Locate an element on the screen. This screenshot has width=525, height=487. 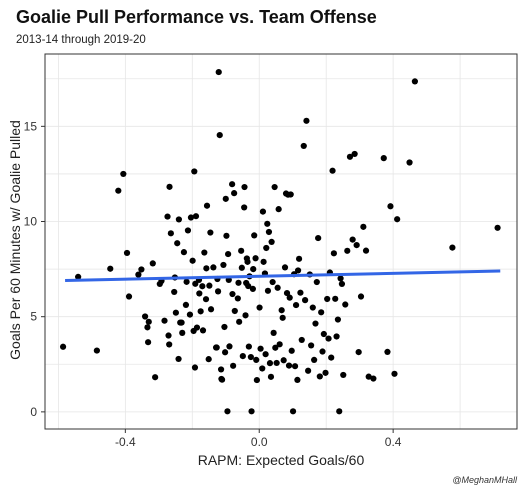
chart-caption: @MeghanMHall is located at coordinates (485, 480).